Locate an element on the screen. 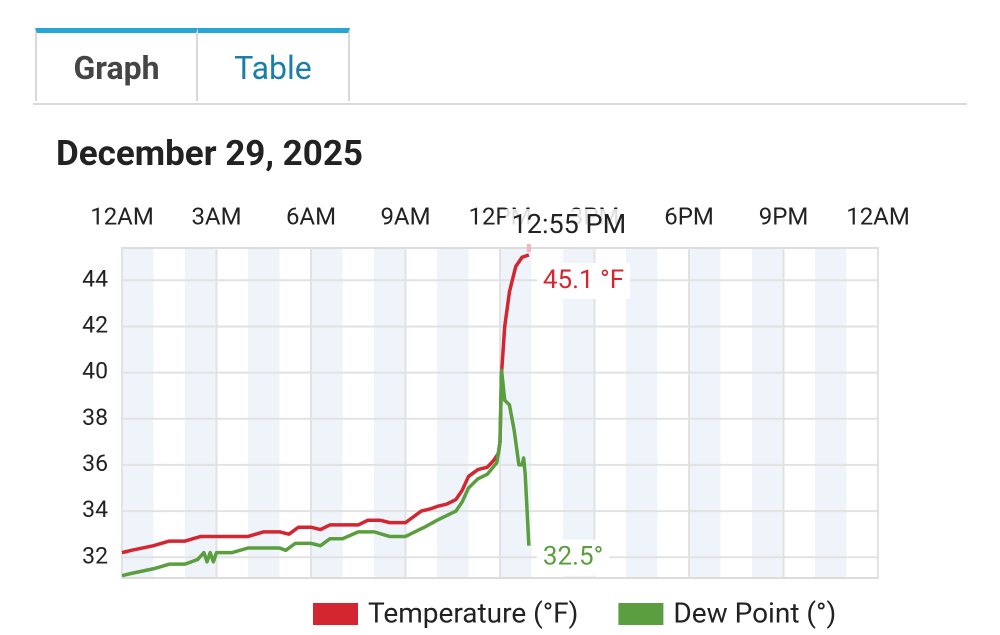 This screenshot has width=1000, height=635. legend-label: Dew Point (°) is located at coordinates (754, 612).